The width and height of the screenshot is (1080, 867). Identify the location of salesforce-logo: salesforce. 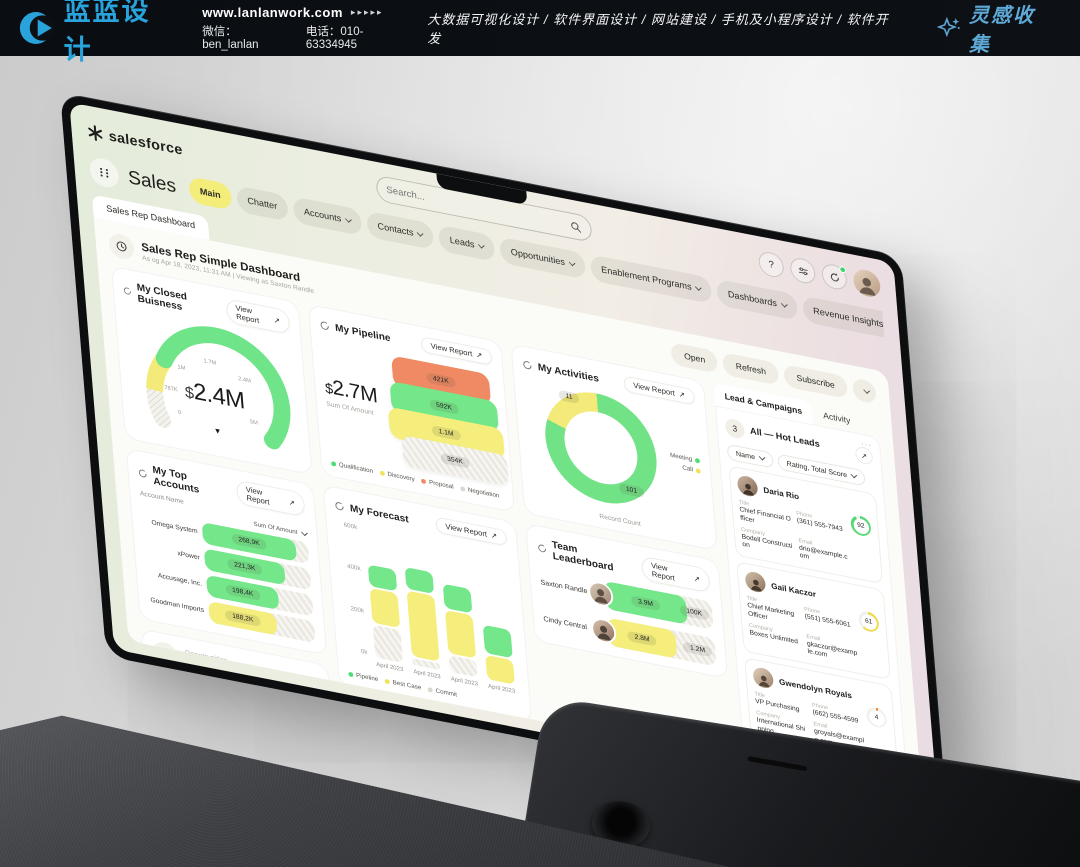
(177, 149).